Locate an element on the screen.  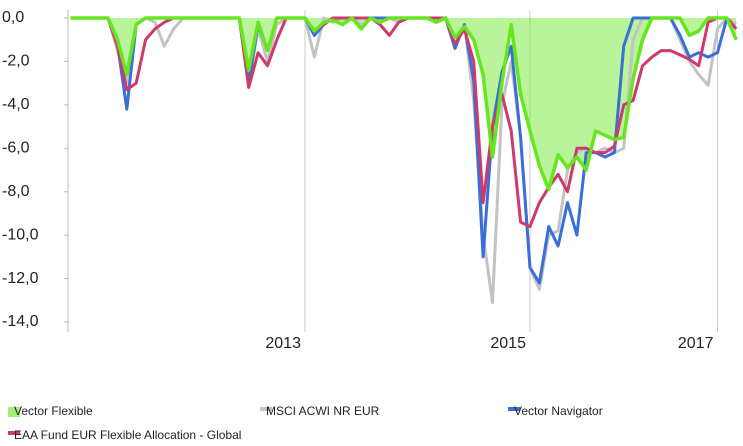
x-tick-label: 2013 is located at coordinates (283, 343).